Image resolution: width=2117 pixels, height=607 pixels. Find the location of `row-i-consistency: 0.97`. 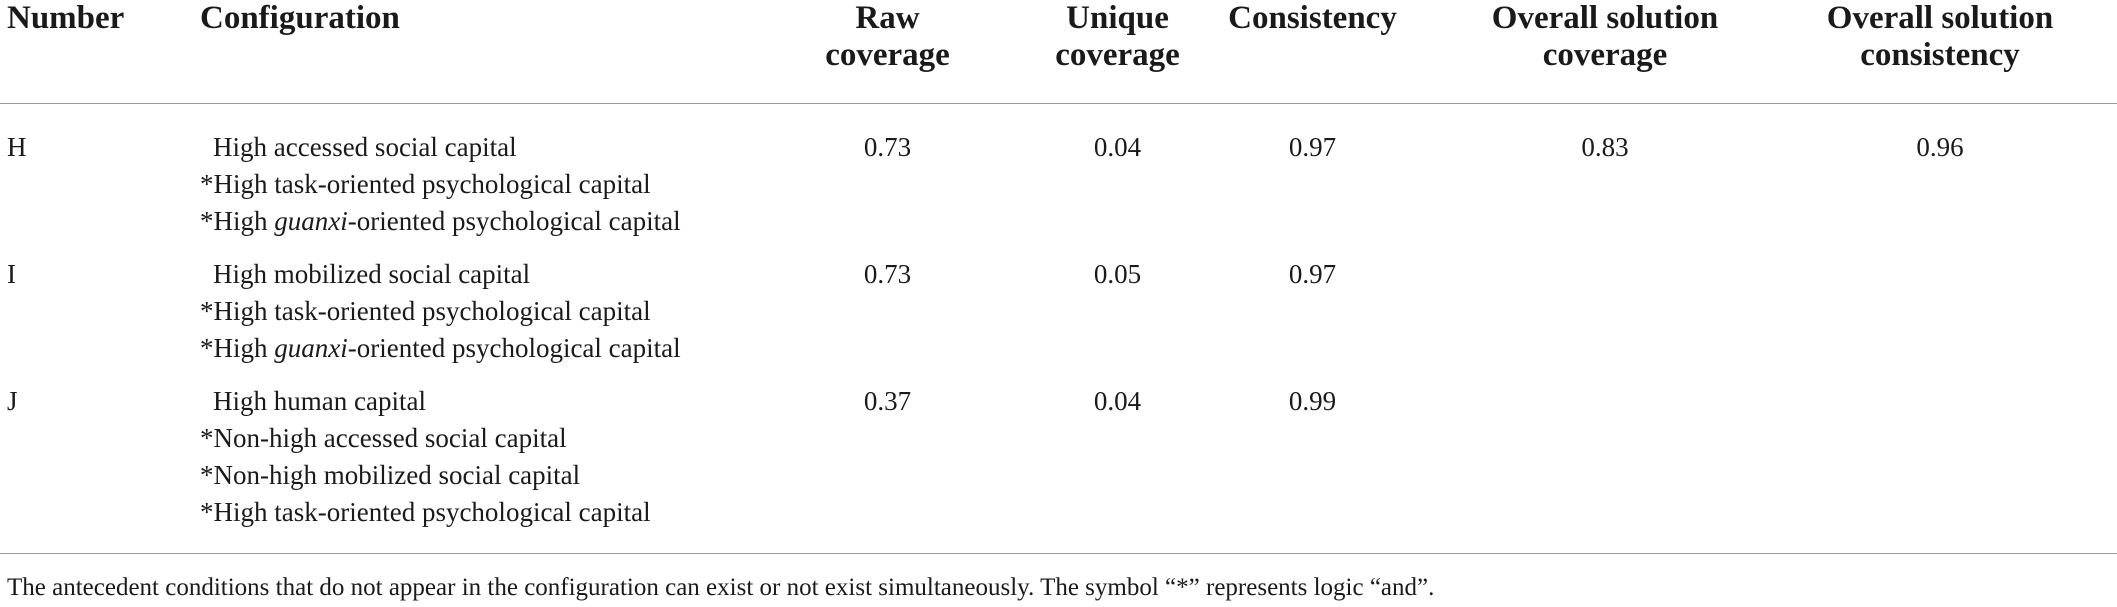

row-i-consistency: 0.97 is located at coordinates (1312, 274).